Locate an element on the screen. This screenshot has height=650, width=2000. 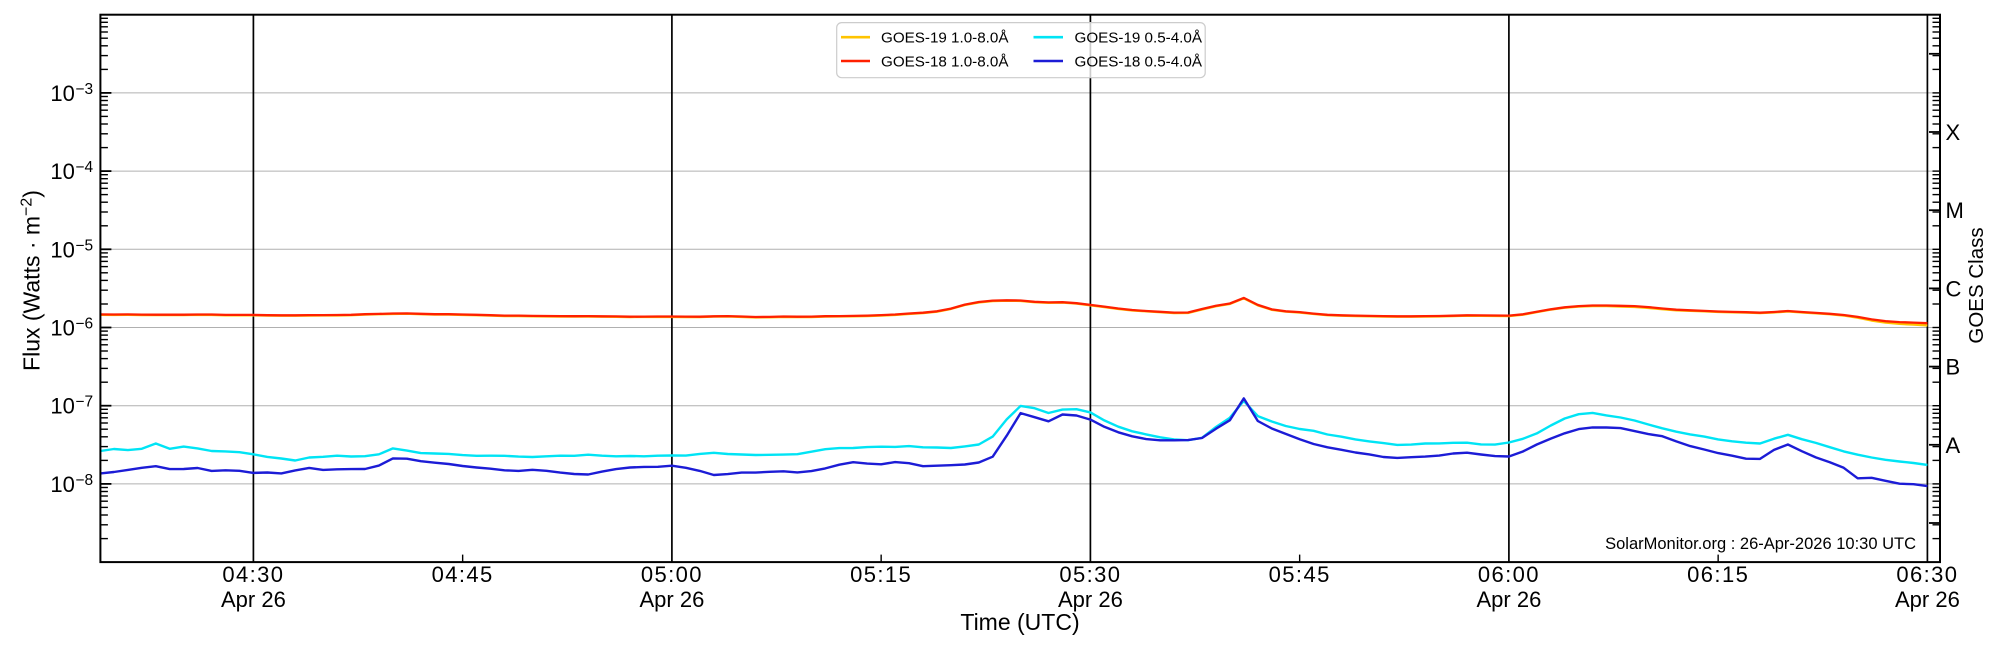
svg-text: −3 is located at coordinates (84, 89).